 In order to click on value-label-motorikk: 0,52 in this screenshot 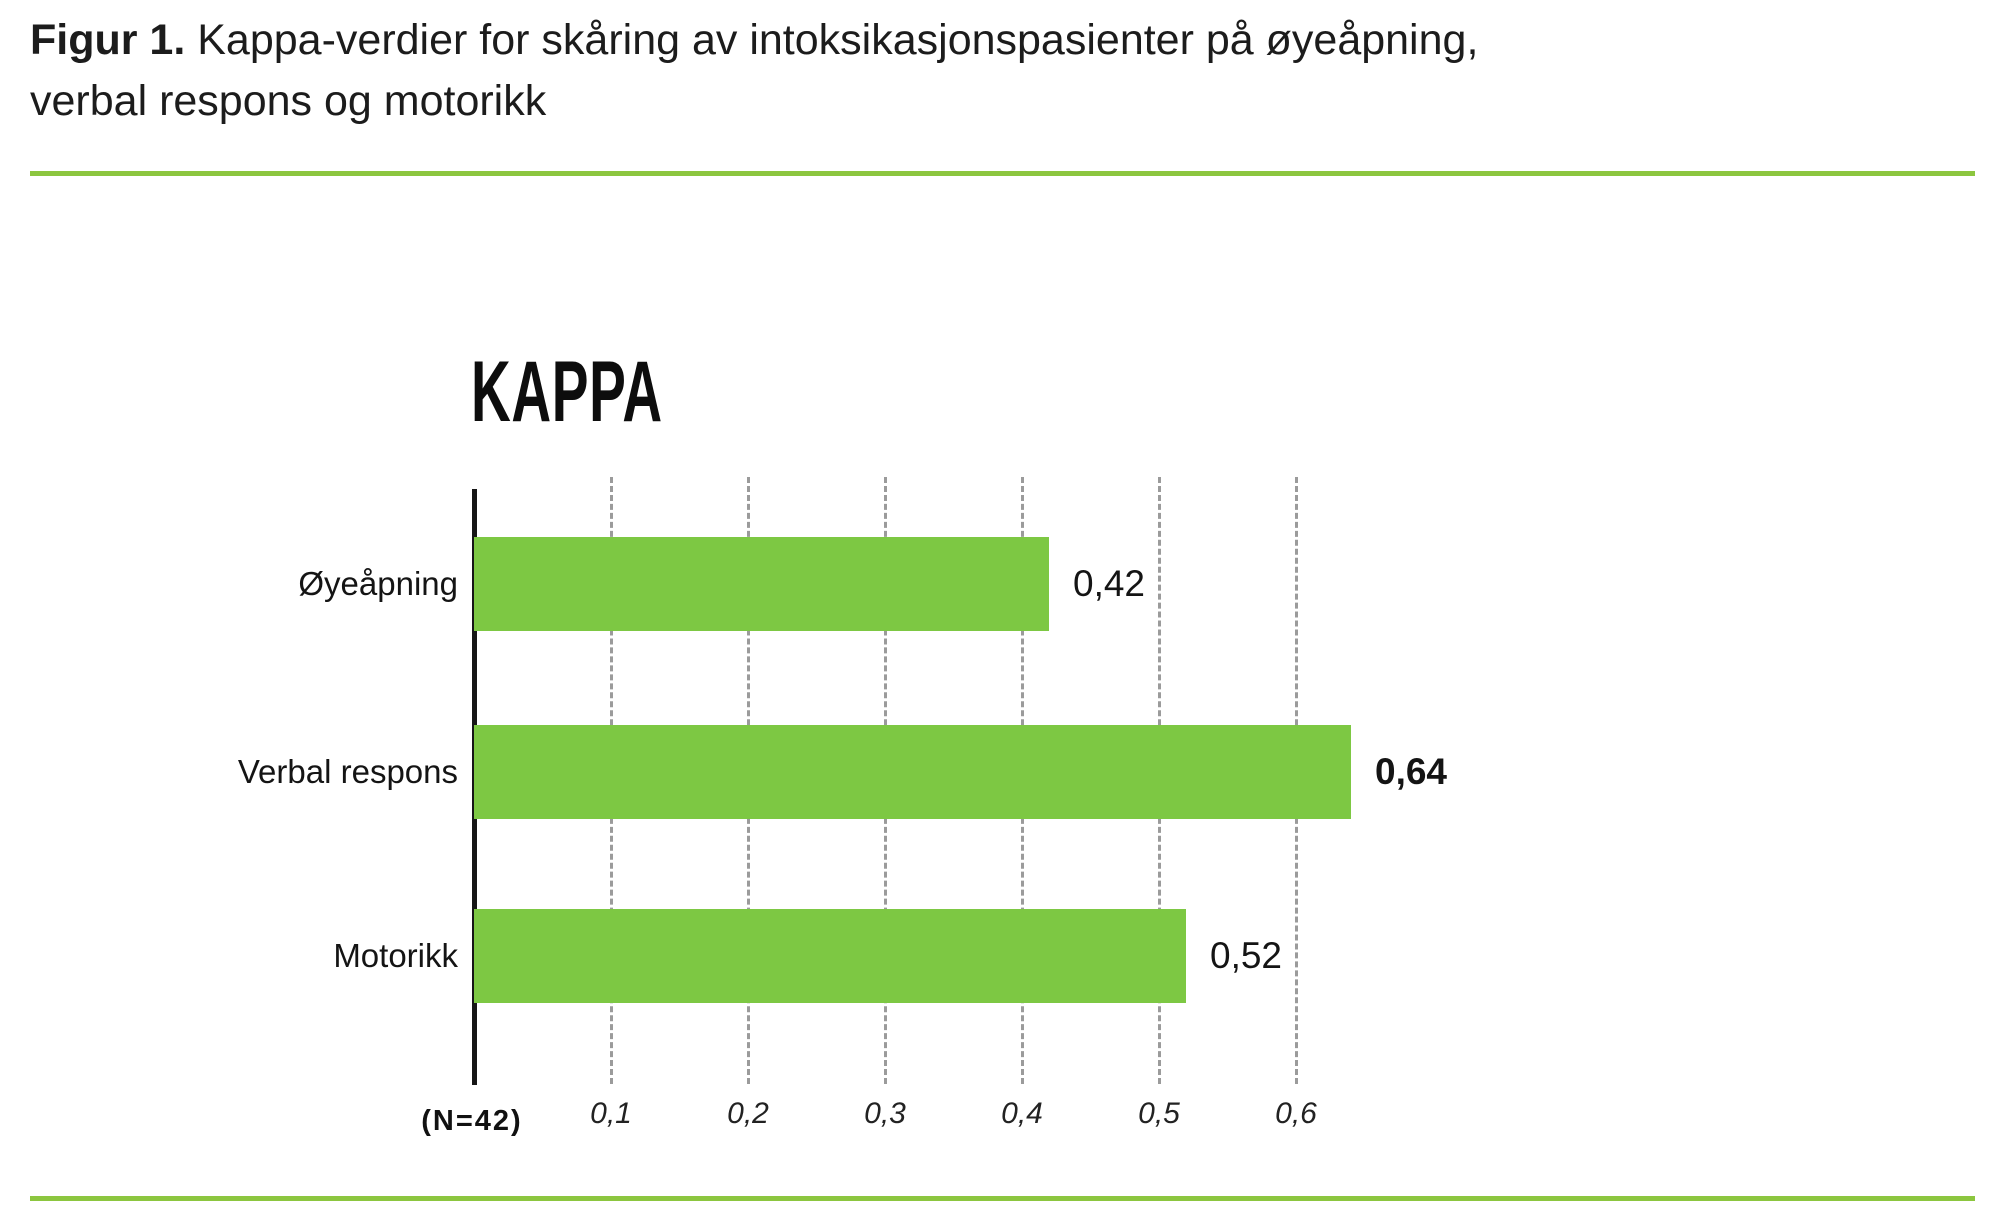, I will do `click(1246, 955)`.